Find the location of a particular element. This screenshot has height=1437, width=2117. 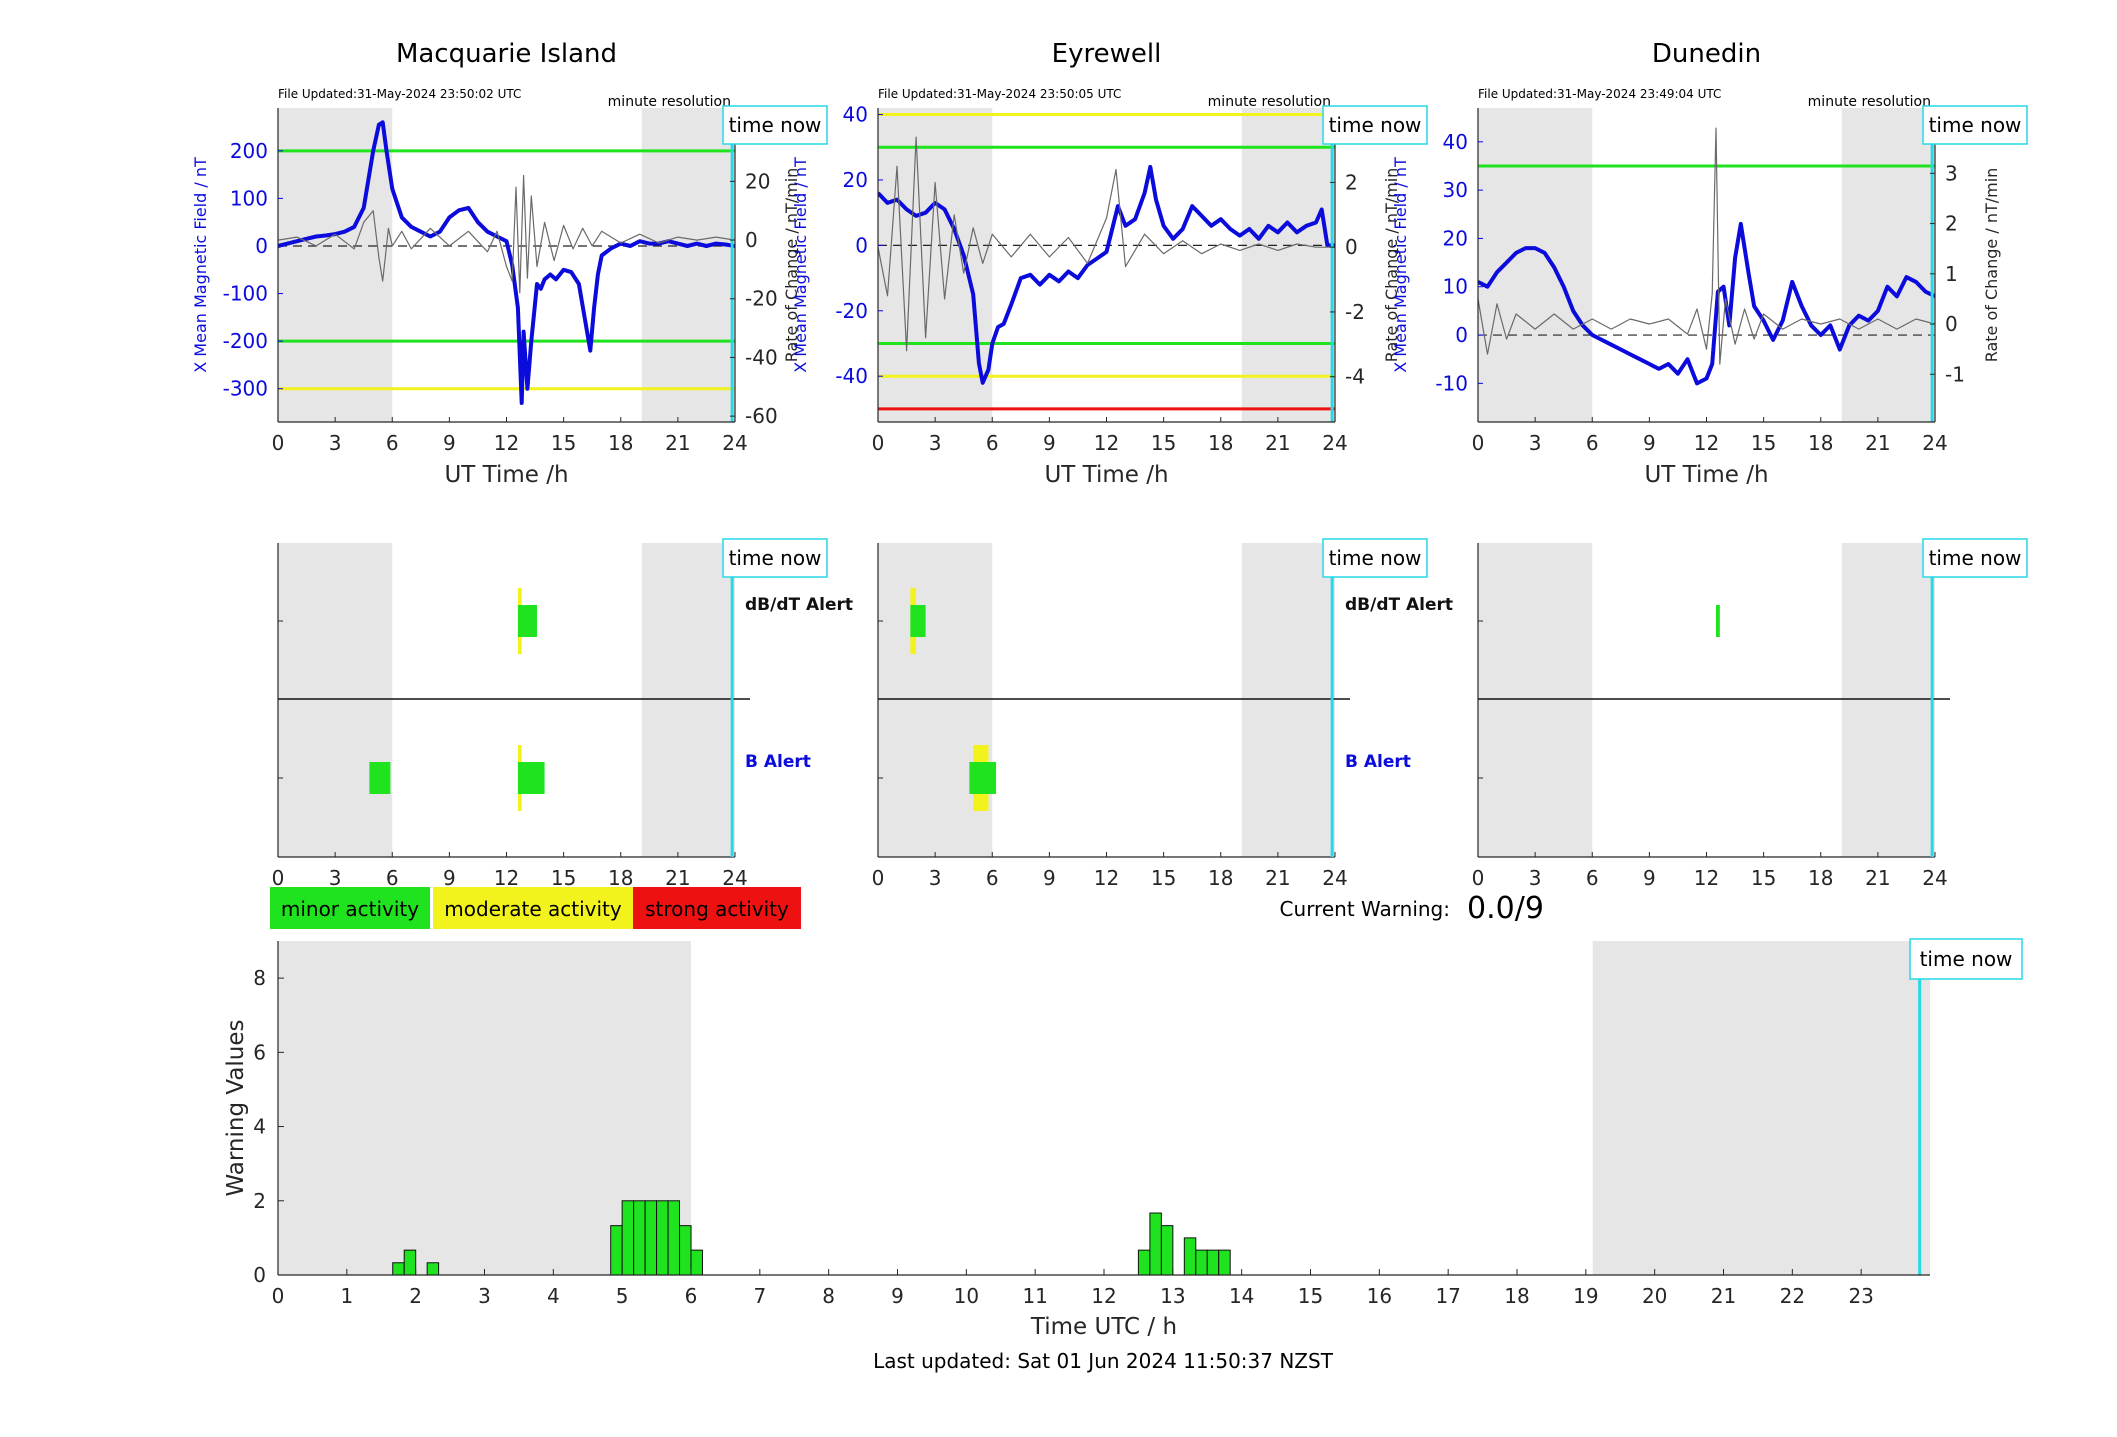

x-tick-label: 8 is located at coordinates (828, 1296).